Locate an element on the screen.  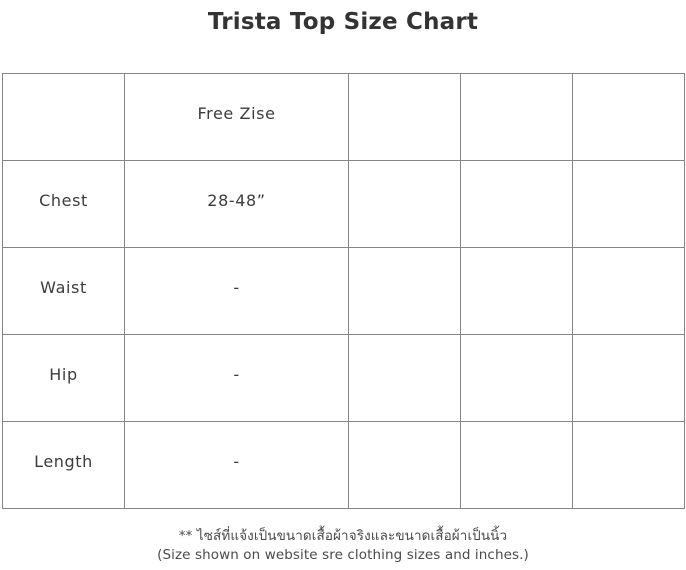
cell-label-length: Length is located at coordinates (63, 465).